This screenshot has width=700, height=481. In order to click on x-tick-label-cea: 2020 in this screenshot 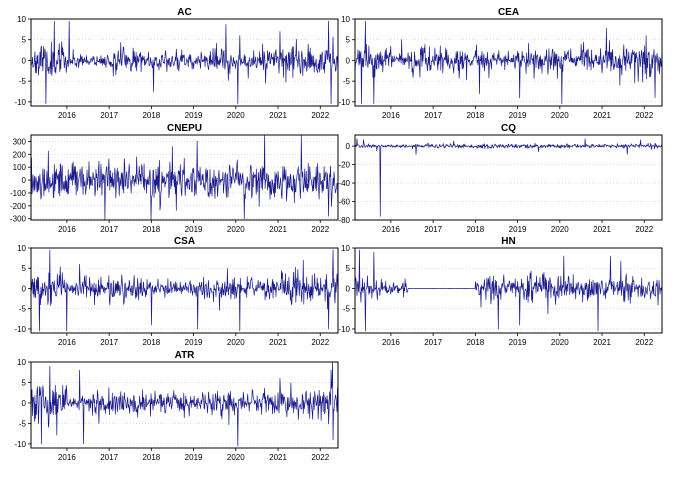, I will do `click(560, 115)`.